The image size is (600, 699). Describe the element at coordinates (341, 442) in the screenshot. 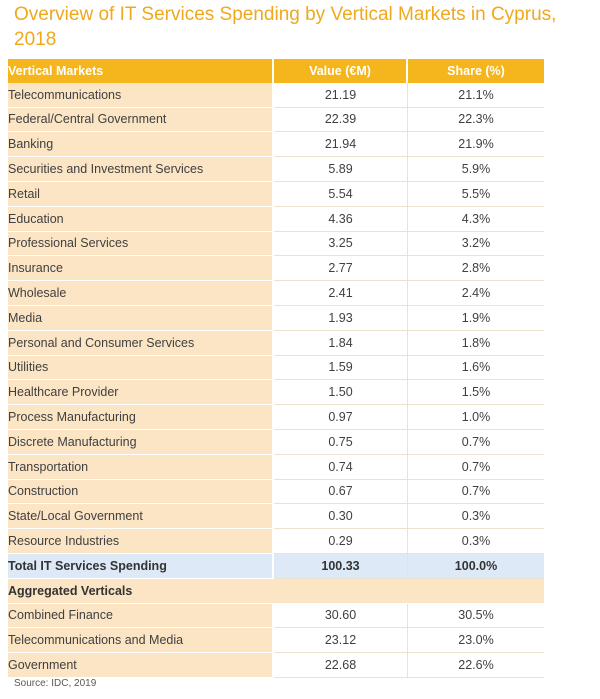

I see `value-cell: 0.75` at that location.